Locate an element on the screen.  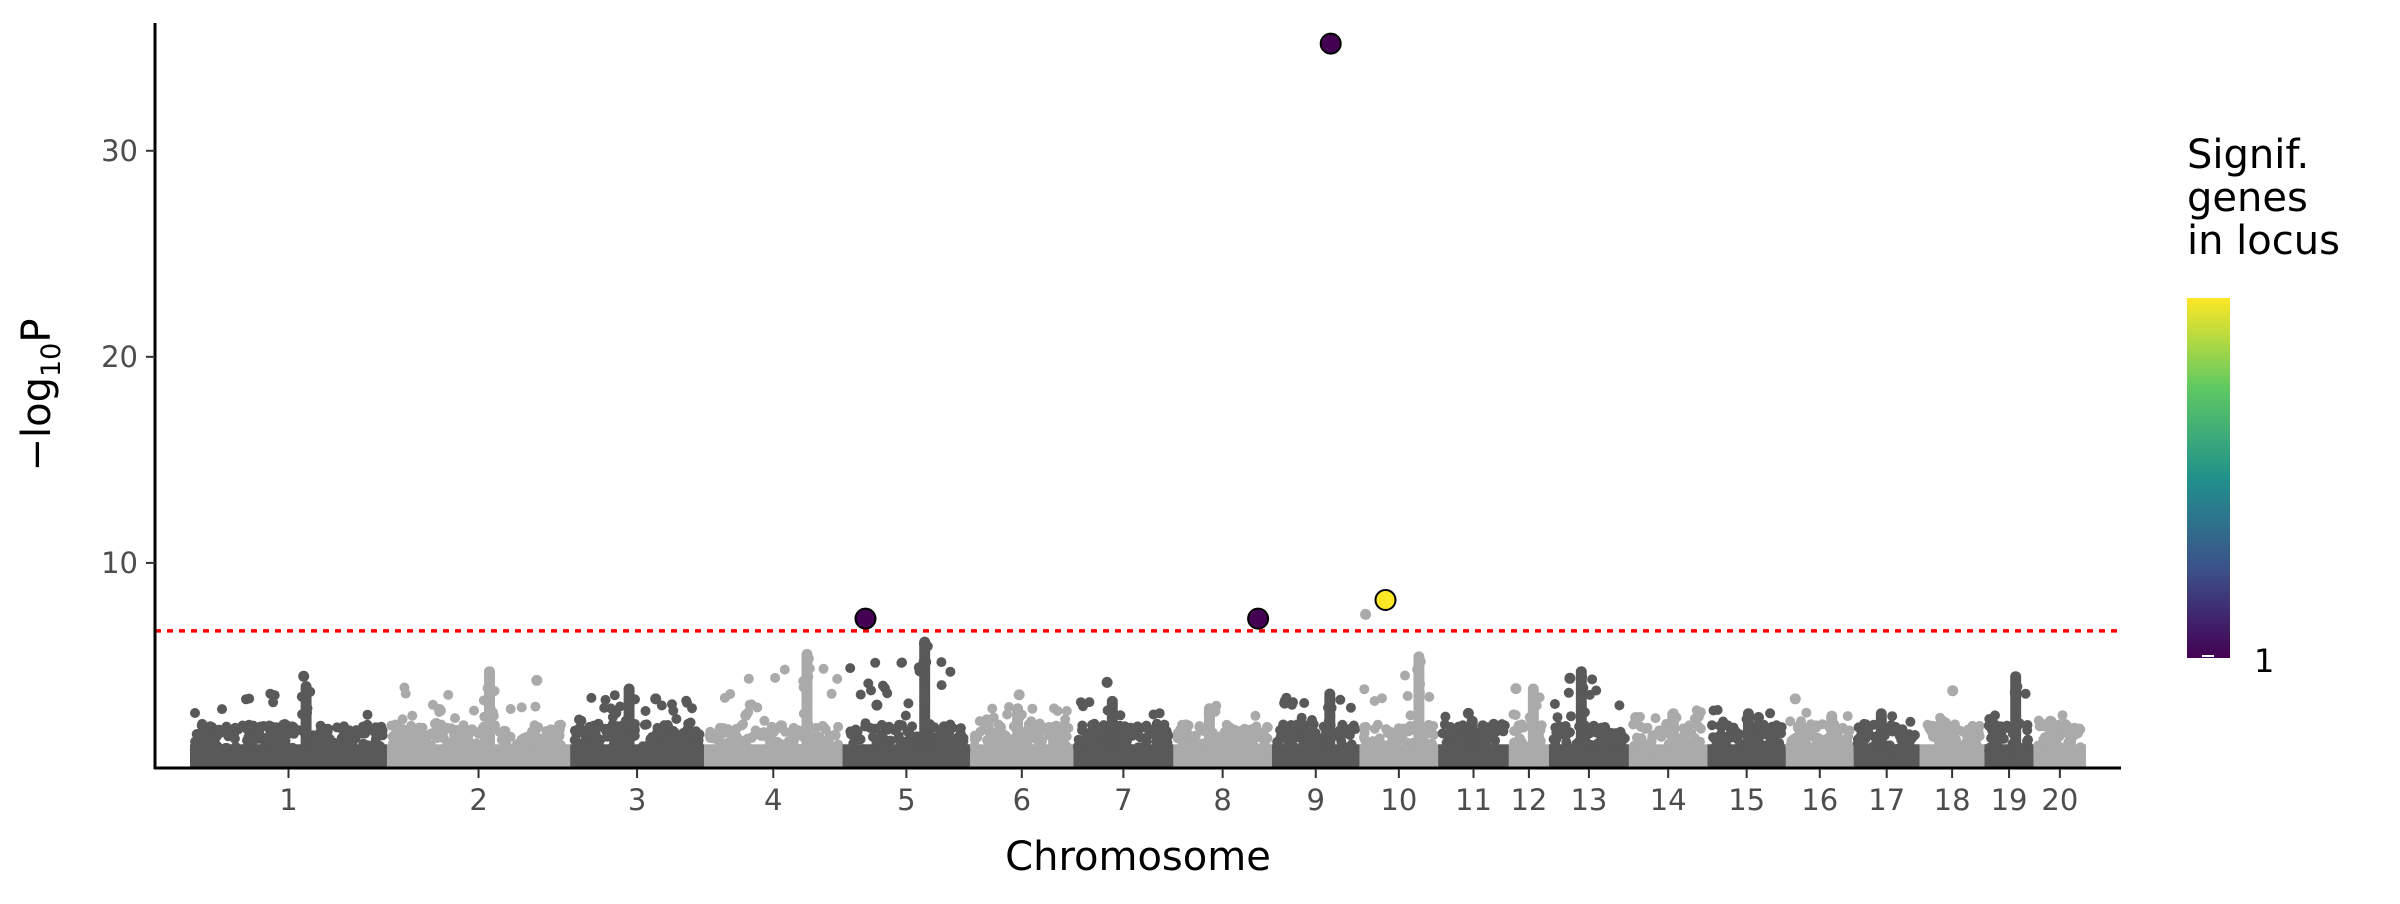
x-axis-title: Chromosome is located at coordinates (1138, 857).